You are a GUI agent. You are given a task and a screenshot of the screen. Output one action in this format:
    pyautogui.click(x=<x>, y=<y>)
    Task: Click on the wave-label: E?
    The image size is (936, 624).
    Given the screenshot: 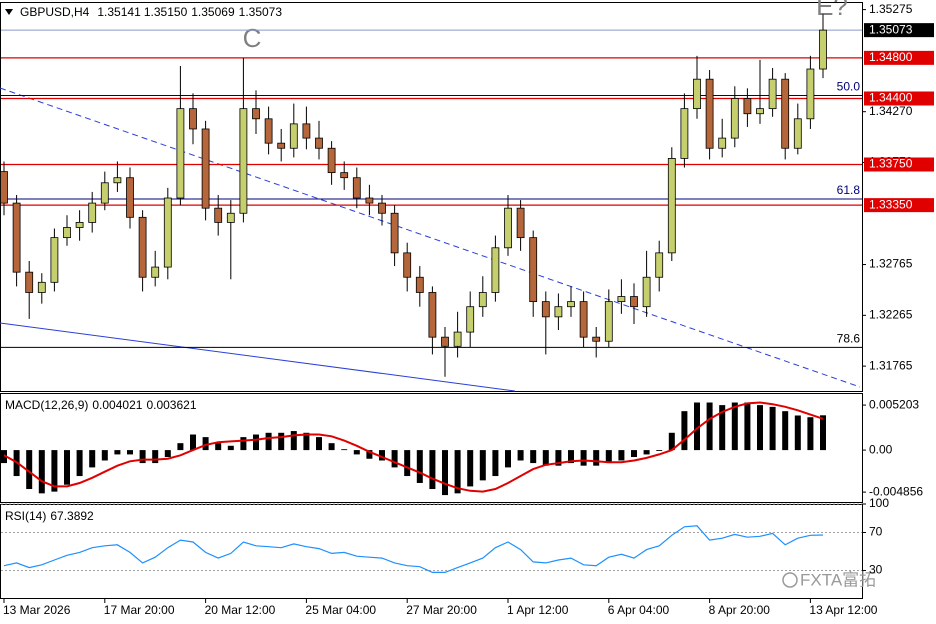 What is the action you would take?
    pyautogui.click(x=832, y=10)
    